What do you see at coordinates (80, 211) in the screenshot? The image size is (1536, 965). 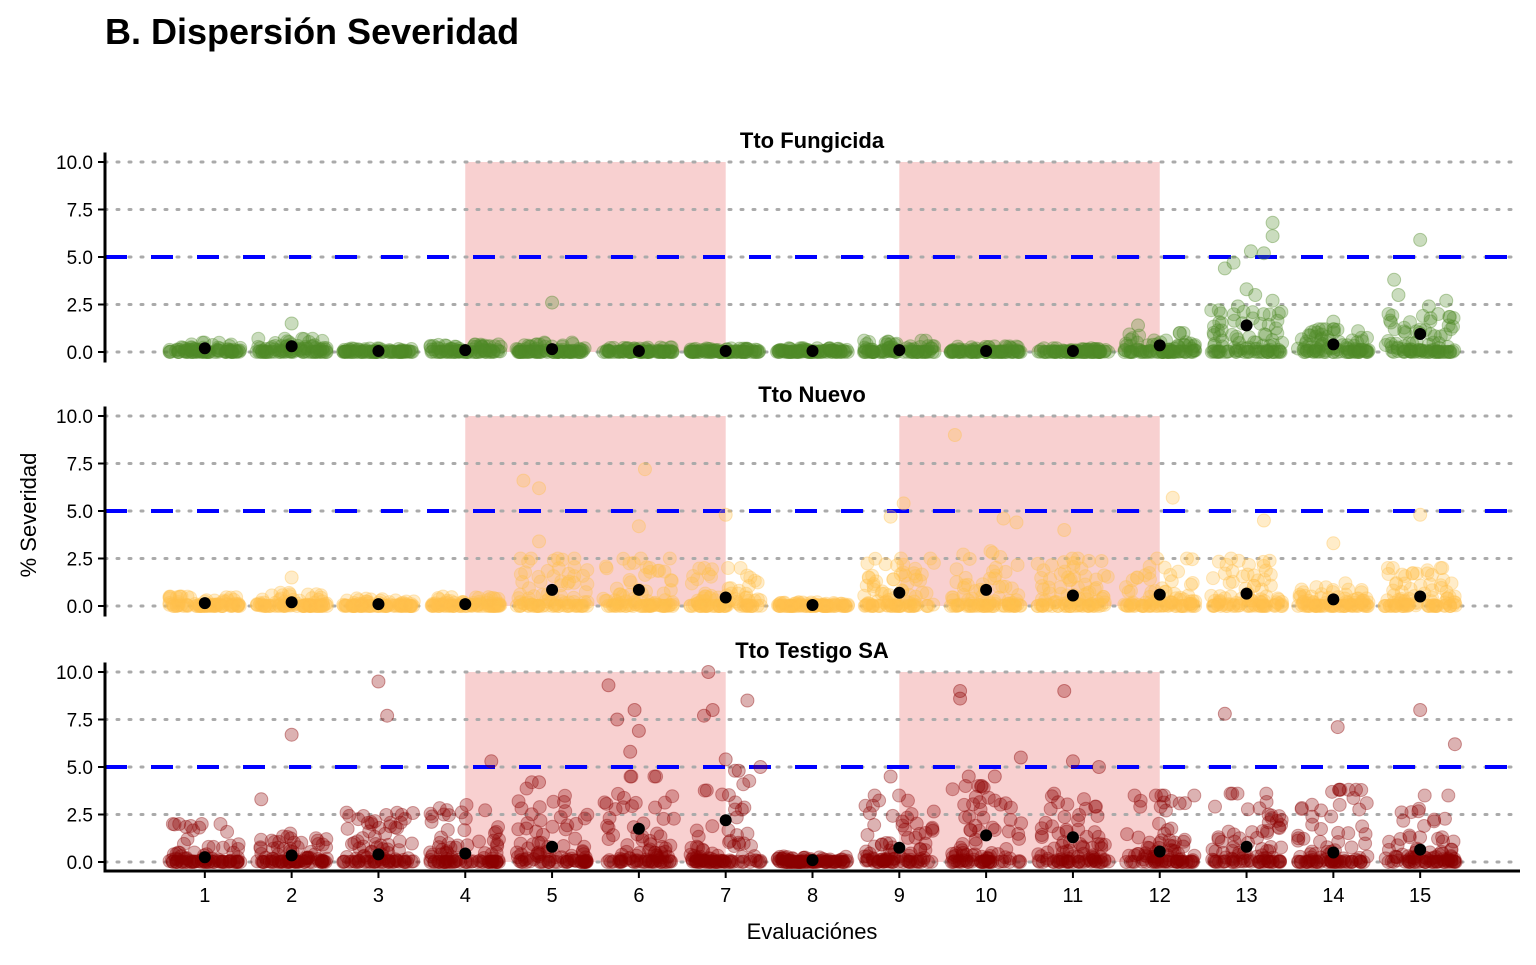 I see `y-tick-label: 7.5` at bounding box center [80, 211].